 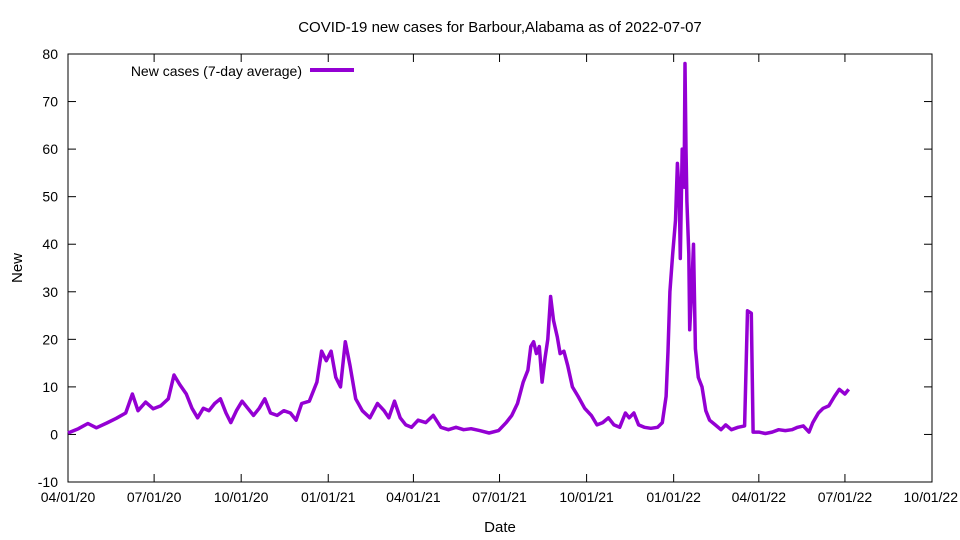 What do you see at coordinates (673, 497) in the screenshot?
I see `x-tick-label: 01/01/22` at bounding box center [673, 497].